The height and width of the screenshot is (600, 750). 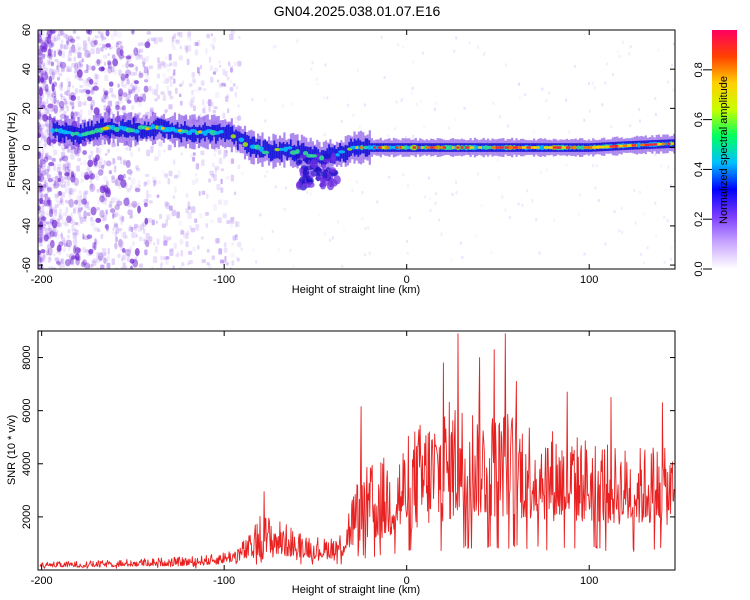 I want to click on snr-x-tick-label: 100, so click(x=589, y=581).